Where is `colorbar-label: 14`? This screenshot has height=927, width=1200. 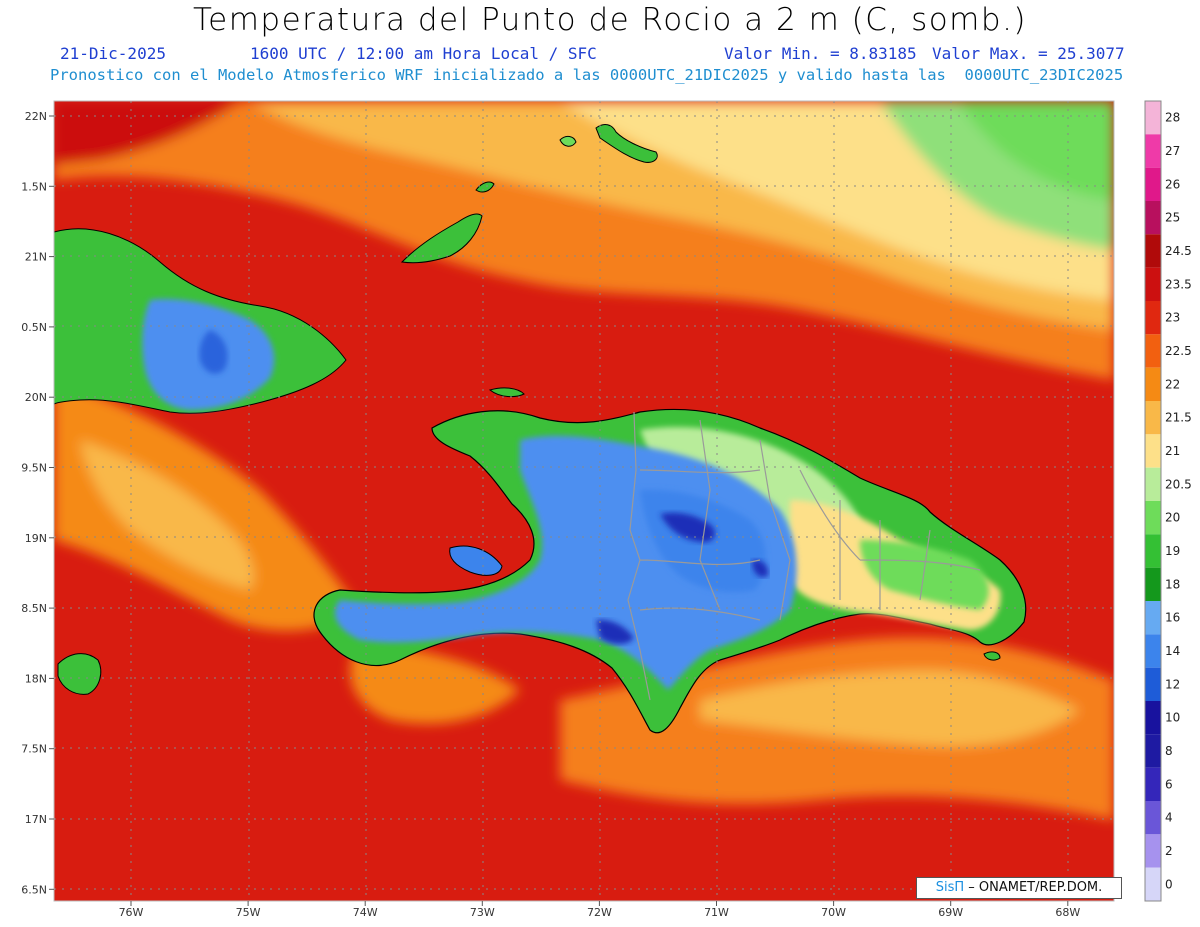 colorbar-label: 14 is located at coordinates (1172, 651).